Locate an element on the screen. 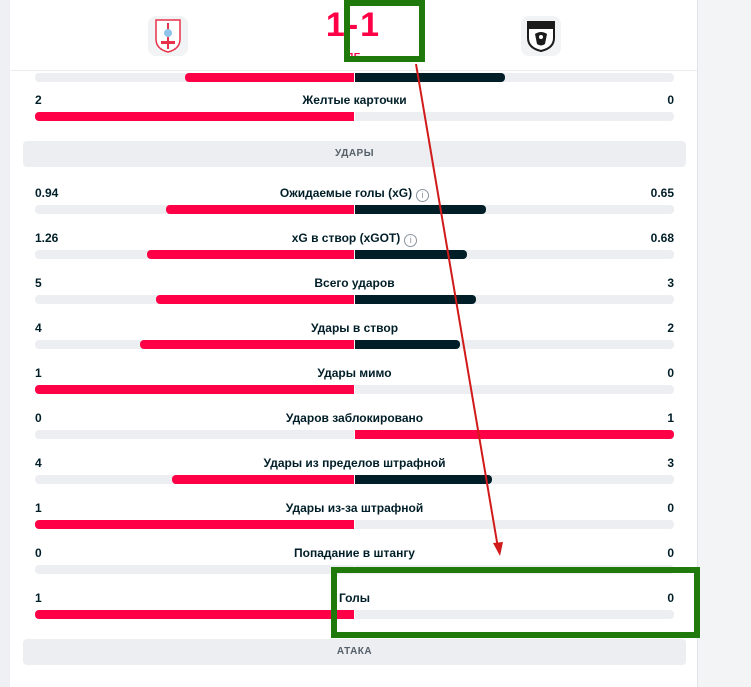  away-value: 0.65 is located at coordinates (662, 193).